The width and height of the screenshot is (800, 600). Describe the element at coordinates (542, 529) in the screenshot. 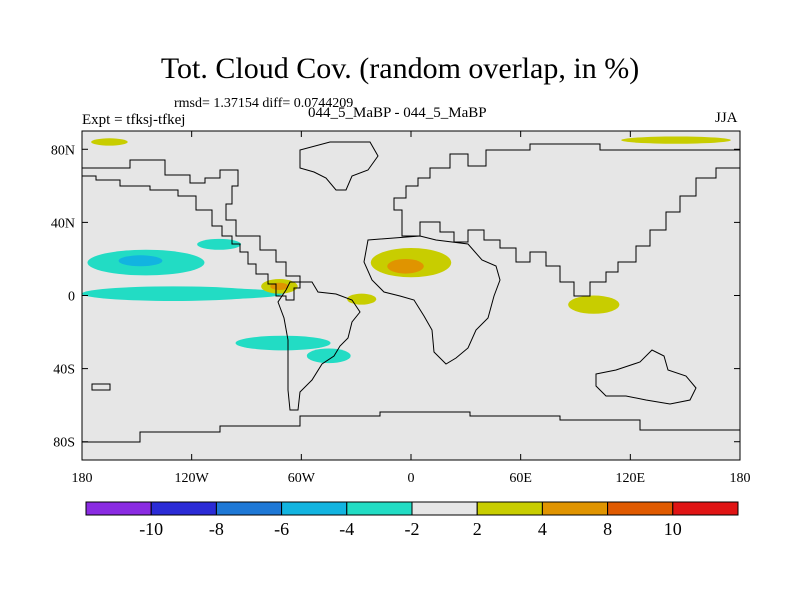

I see `colorbar-label: 4` at that location.